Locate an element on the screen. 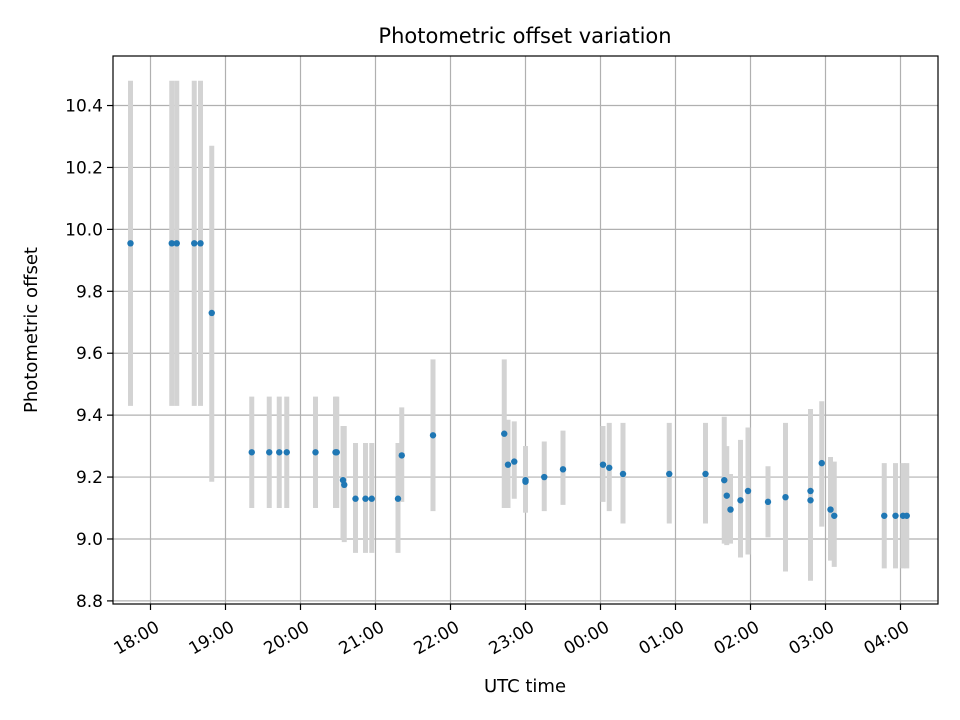 Image resolution: width=960 pixels, height=720 pixels. y-tick-label: 10.0 is located at coordinates (84, 230).